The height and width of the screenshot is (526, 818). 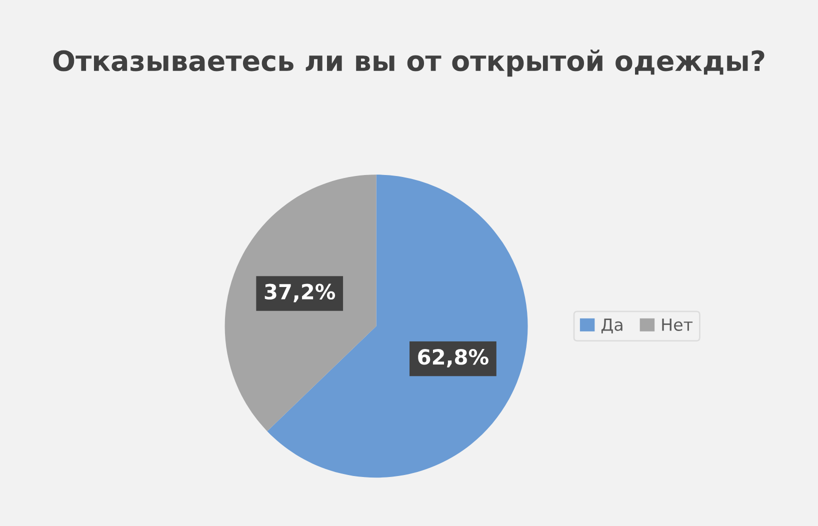 I want to click on chart-title: Отказываетесь ли вы от открытой одежды?, so click(x=408, y=63).